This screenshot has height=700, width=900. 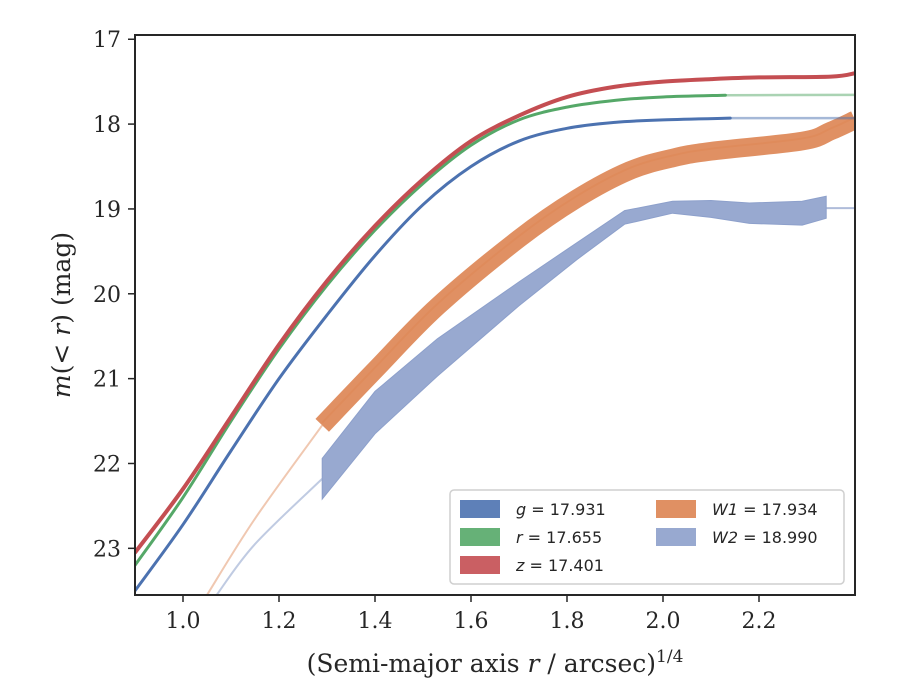 What do you see at coordinates (471, 621) in the screenshot?
I see `x-tick-label: 1.6` at bounding box center [471, 621].